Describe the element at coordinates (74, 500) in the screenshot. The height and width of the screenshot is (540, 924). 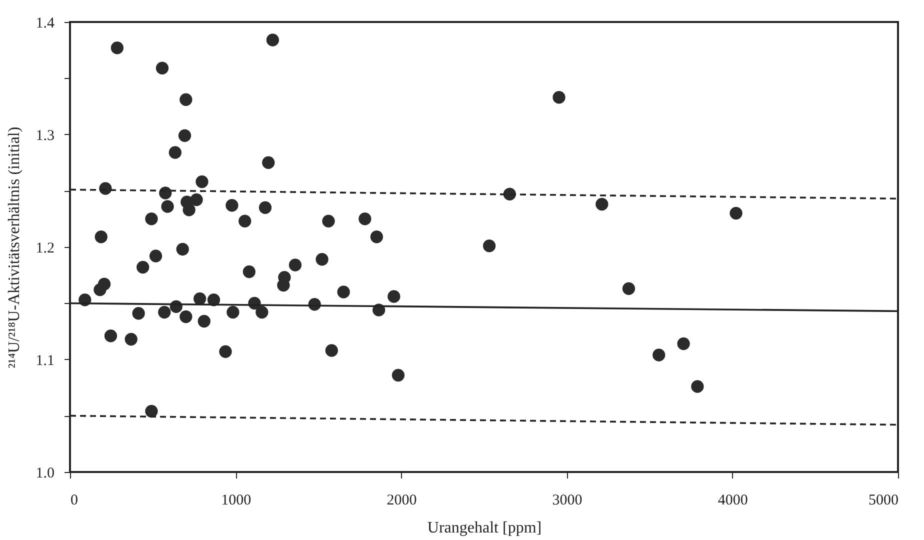
I see `x-tick-label: 0` at that location.